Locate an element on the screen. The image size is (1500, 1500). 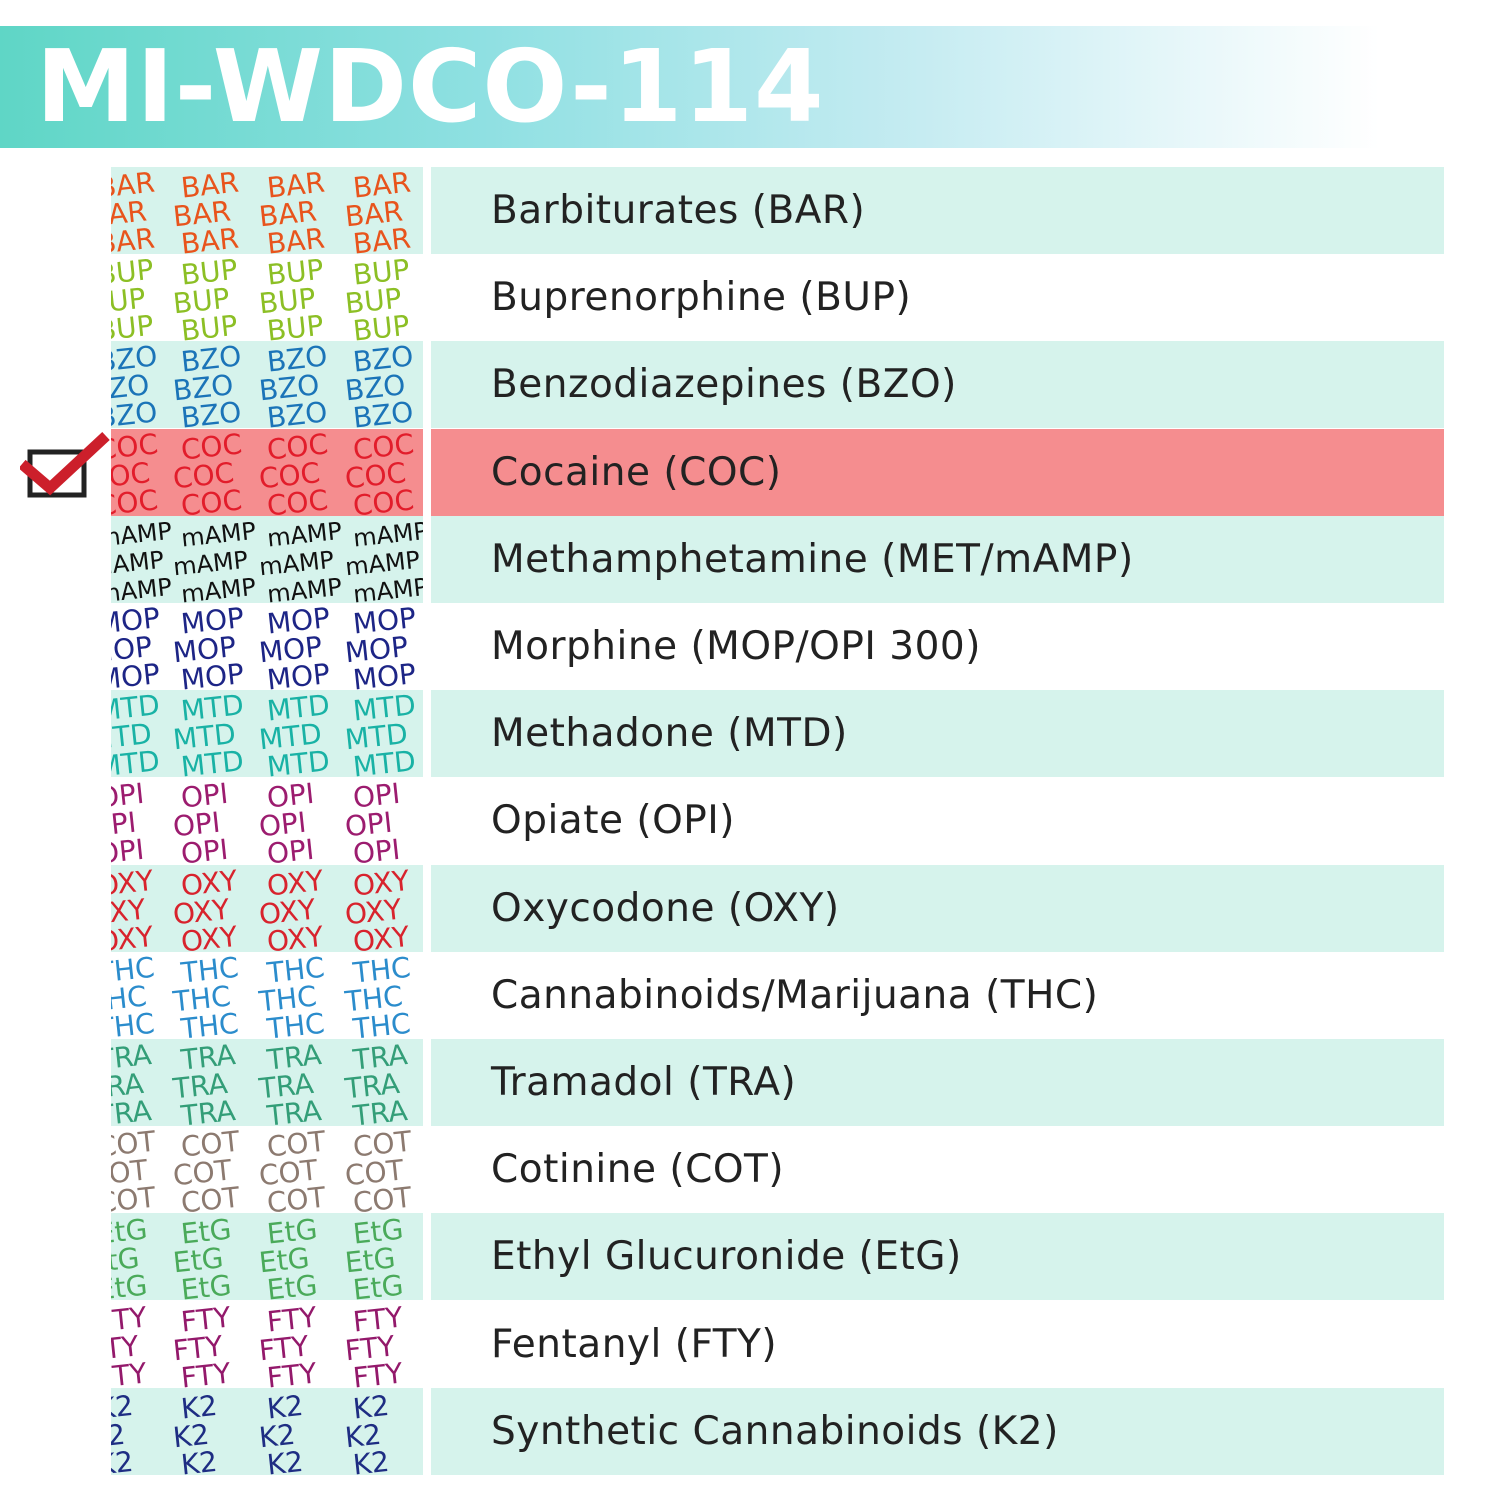
drug-name-cell: Synthetic Cannabinoids (K2) is located at coordinates (937, 1431).